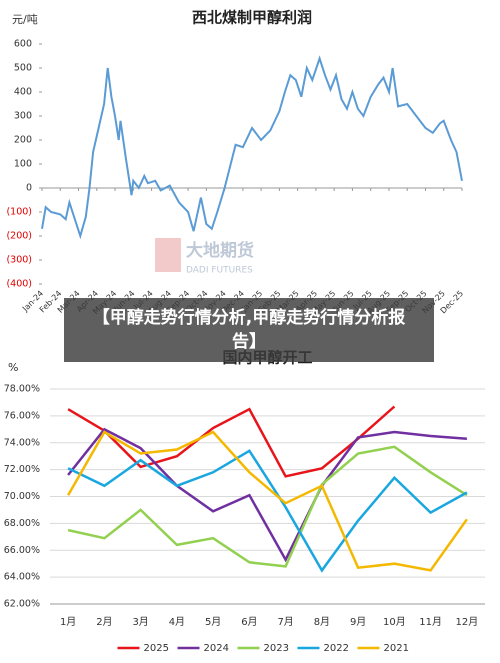 The width and height of the screenshot is (500, 663). I want to click on y-tick-label: 600, so click(23, 44).